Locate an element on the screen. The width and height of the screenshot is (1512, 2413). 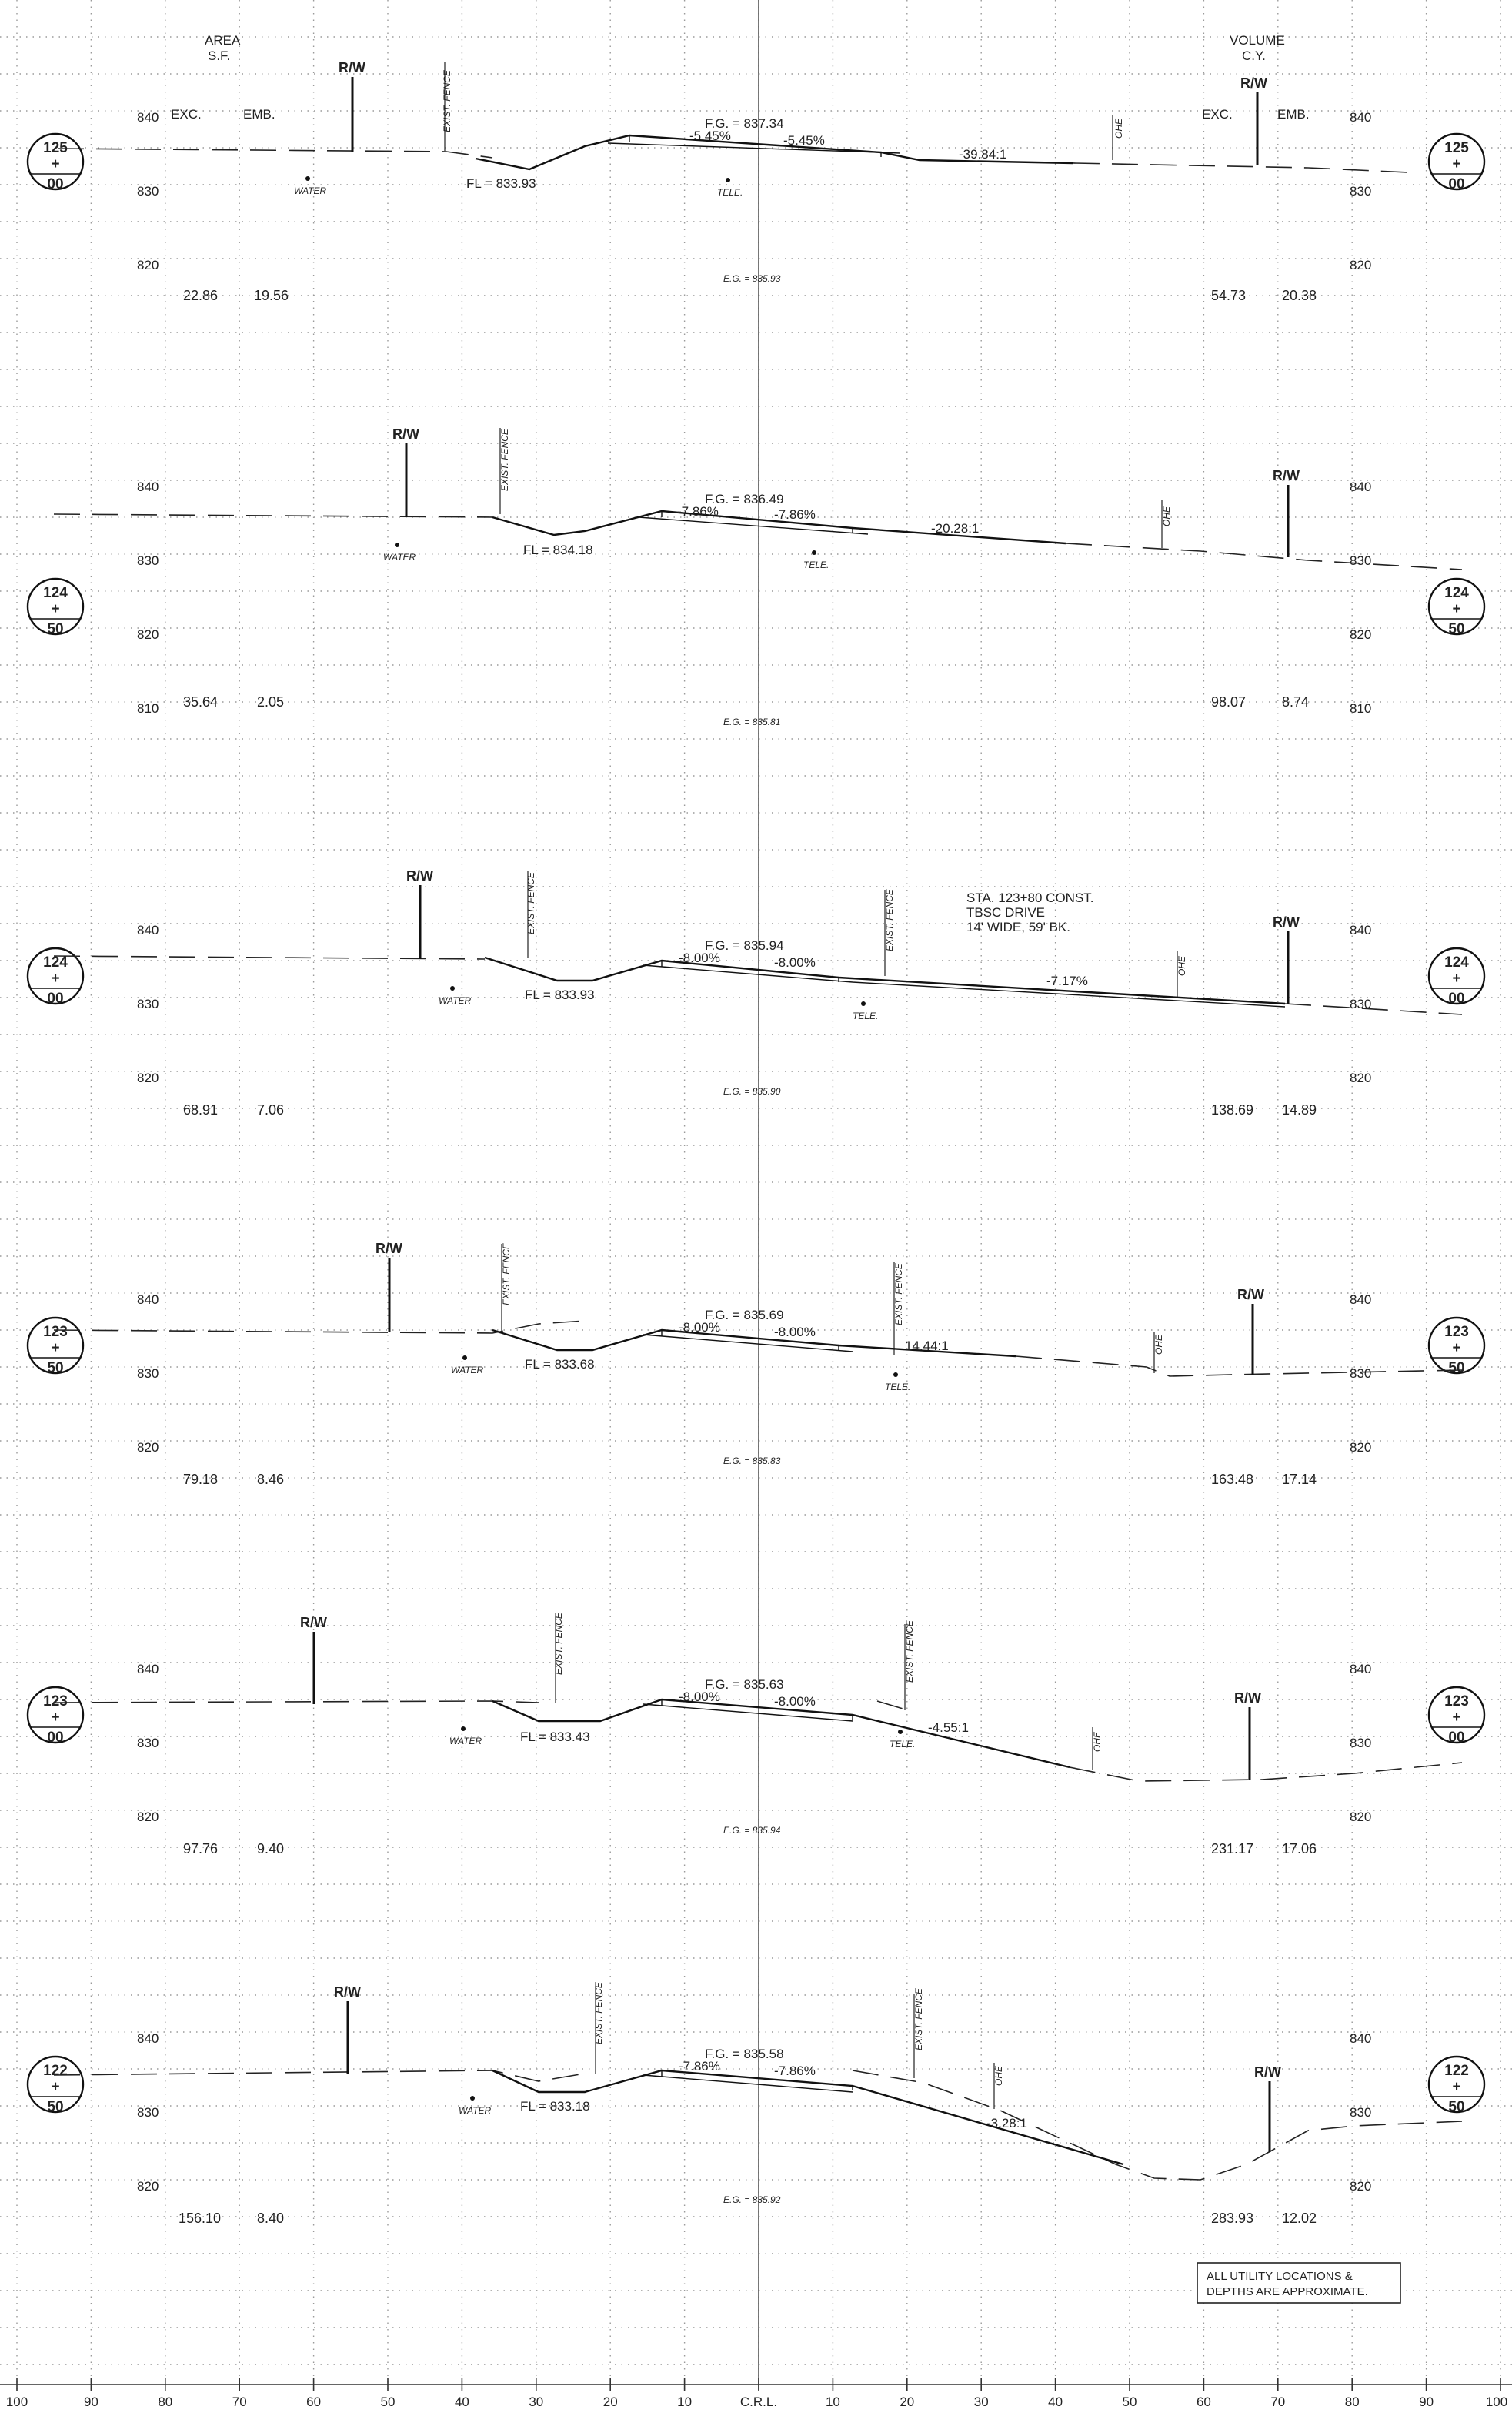
svg-text: 830 is located at coordinates (148, 1373).